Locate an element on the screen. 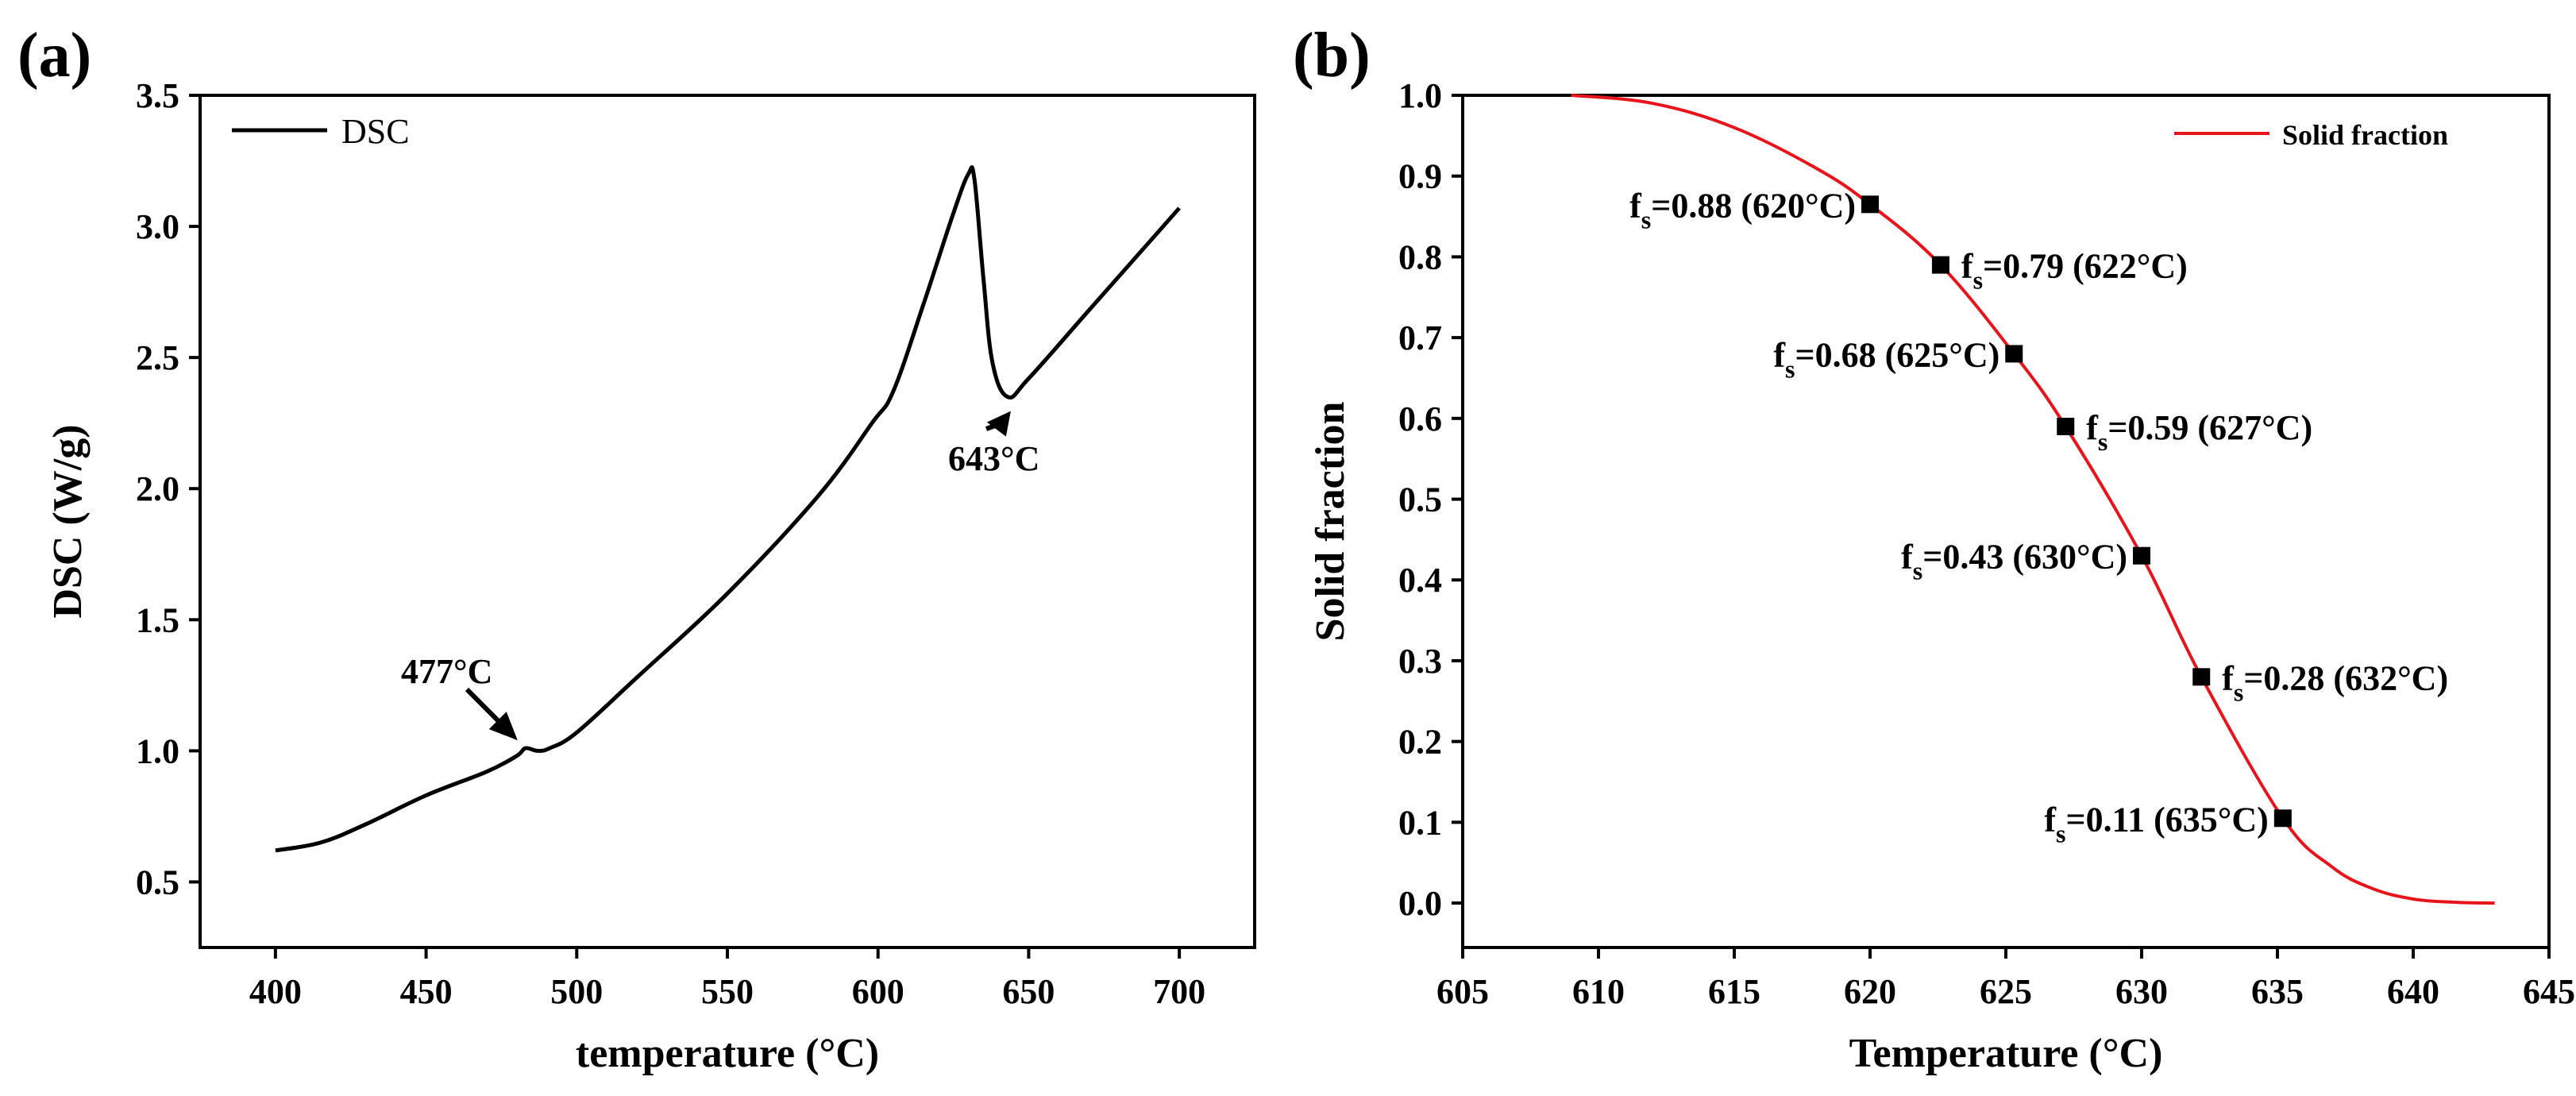 Image resolution: width=2576 pixels, height=1096 pixels. x-axis-title: temperature (°C) is located at coordinates (727, 1053).